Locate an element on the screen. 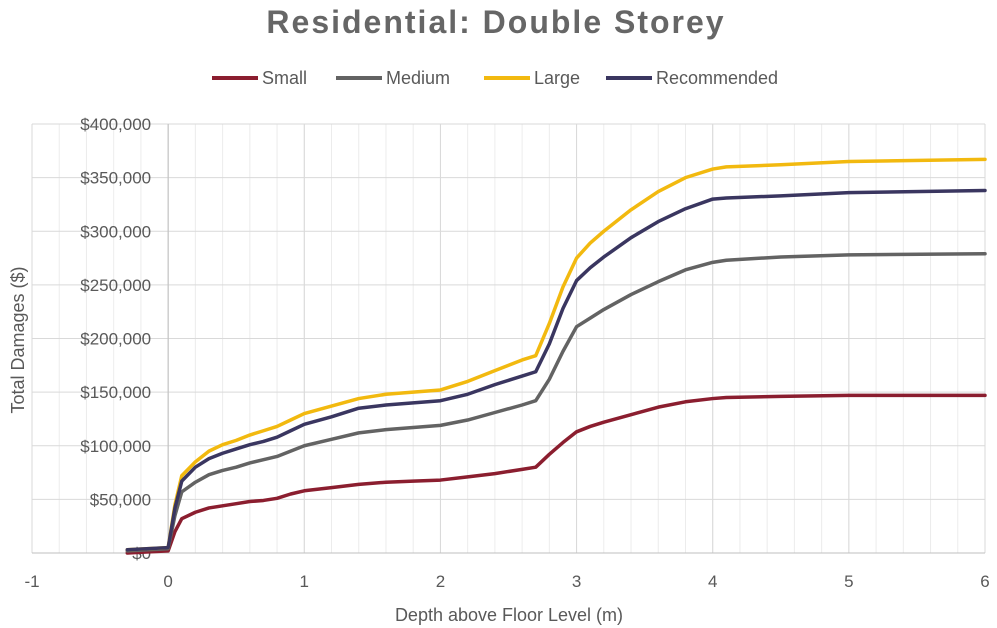  y-tick-label: $300,000 is located at coordinates (115, 231).